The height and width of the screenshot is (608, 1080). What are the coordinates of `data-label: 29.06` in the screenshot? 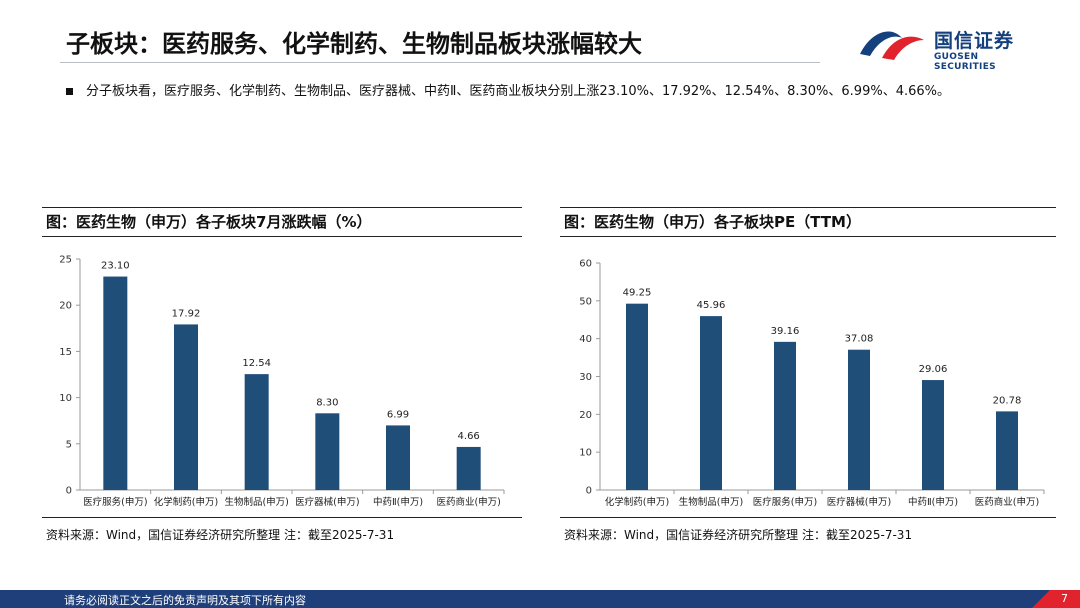 It's located at (933, 369).